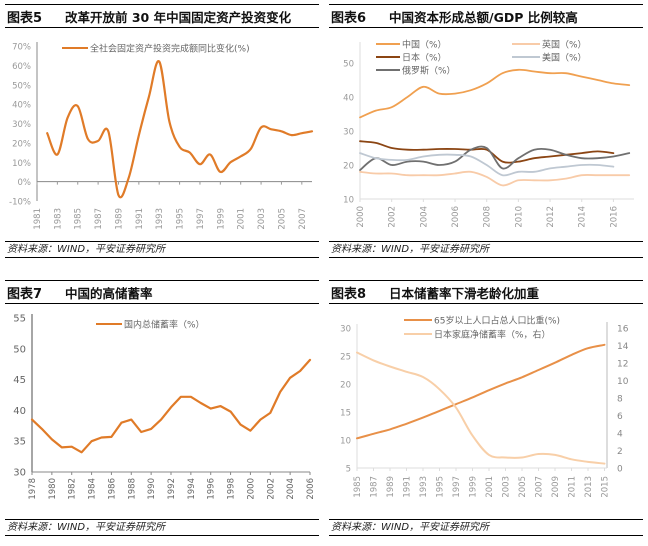  Describe the element at coordinates (623, 382) in the screenshot. I see `y2-tick-label: 10` at that location.